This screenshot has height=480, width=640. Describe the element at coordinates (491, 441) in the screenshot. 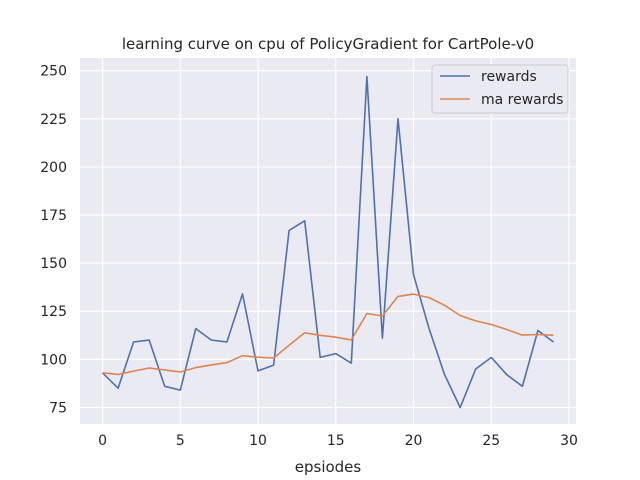

I see `x-tick-label: 25` at that location.